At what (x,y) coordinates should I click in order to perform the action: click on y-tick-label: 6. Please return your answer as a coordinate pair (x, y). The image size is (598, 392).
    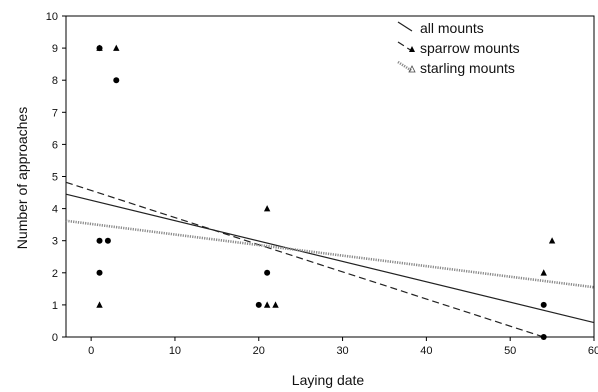
    Looking at the image, I should click on (55, 145).